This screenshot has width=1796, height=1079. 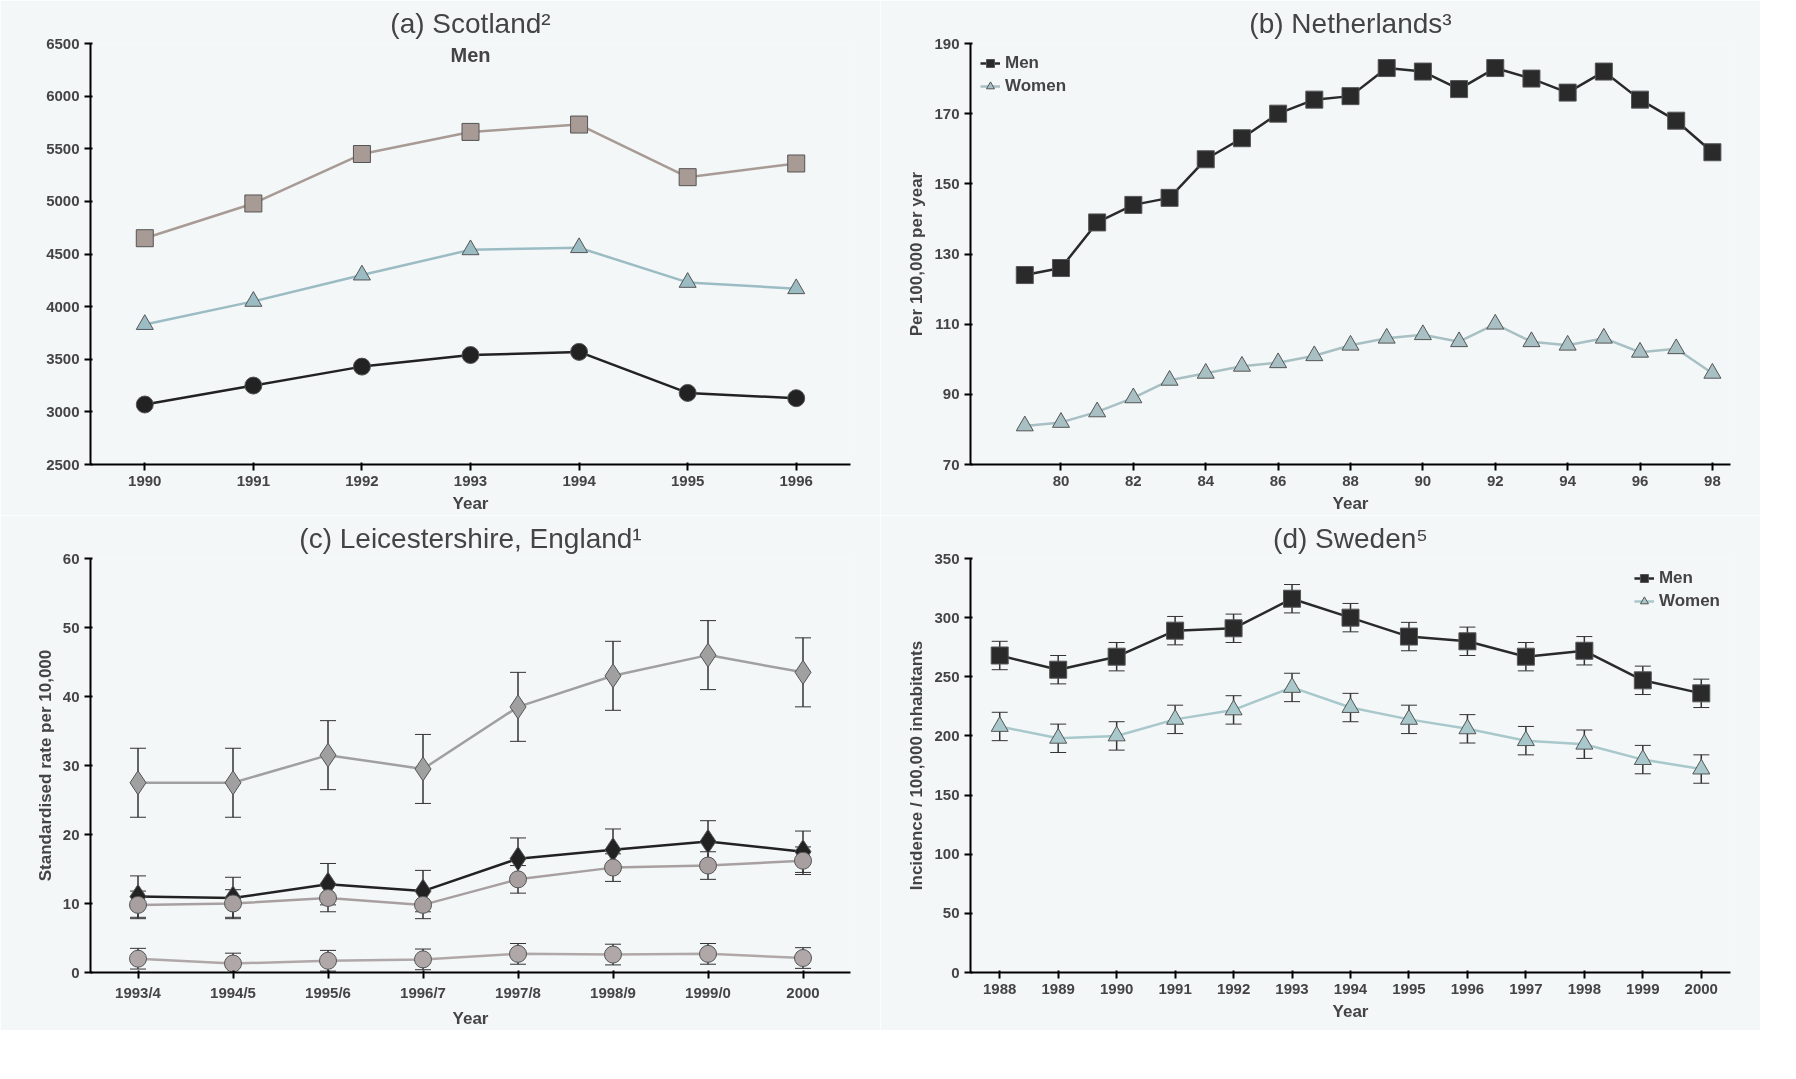 I want to click on y-tick-label: 40, so click(x=71, y=696).